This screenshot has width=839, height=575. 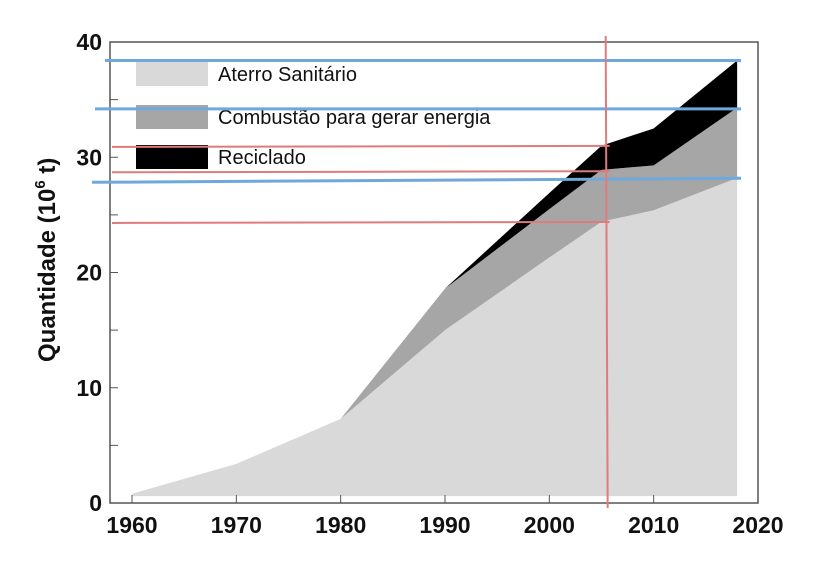 What do you see at coordinates (354, 118) in the screenshot?
I see `legend-label: Combustão para gerar energia` at bounding box center [354, 118].